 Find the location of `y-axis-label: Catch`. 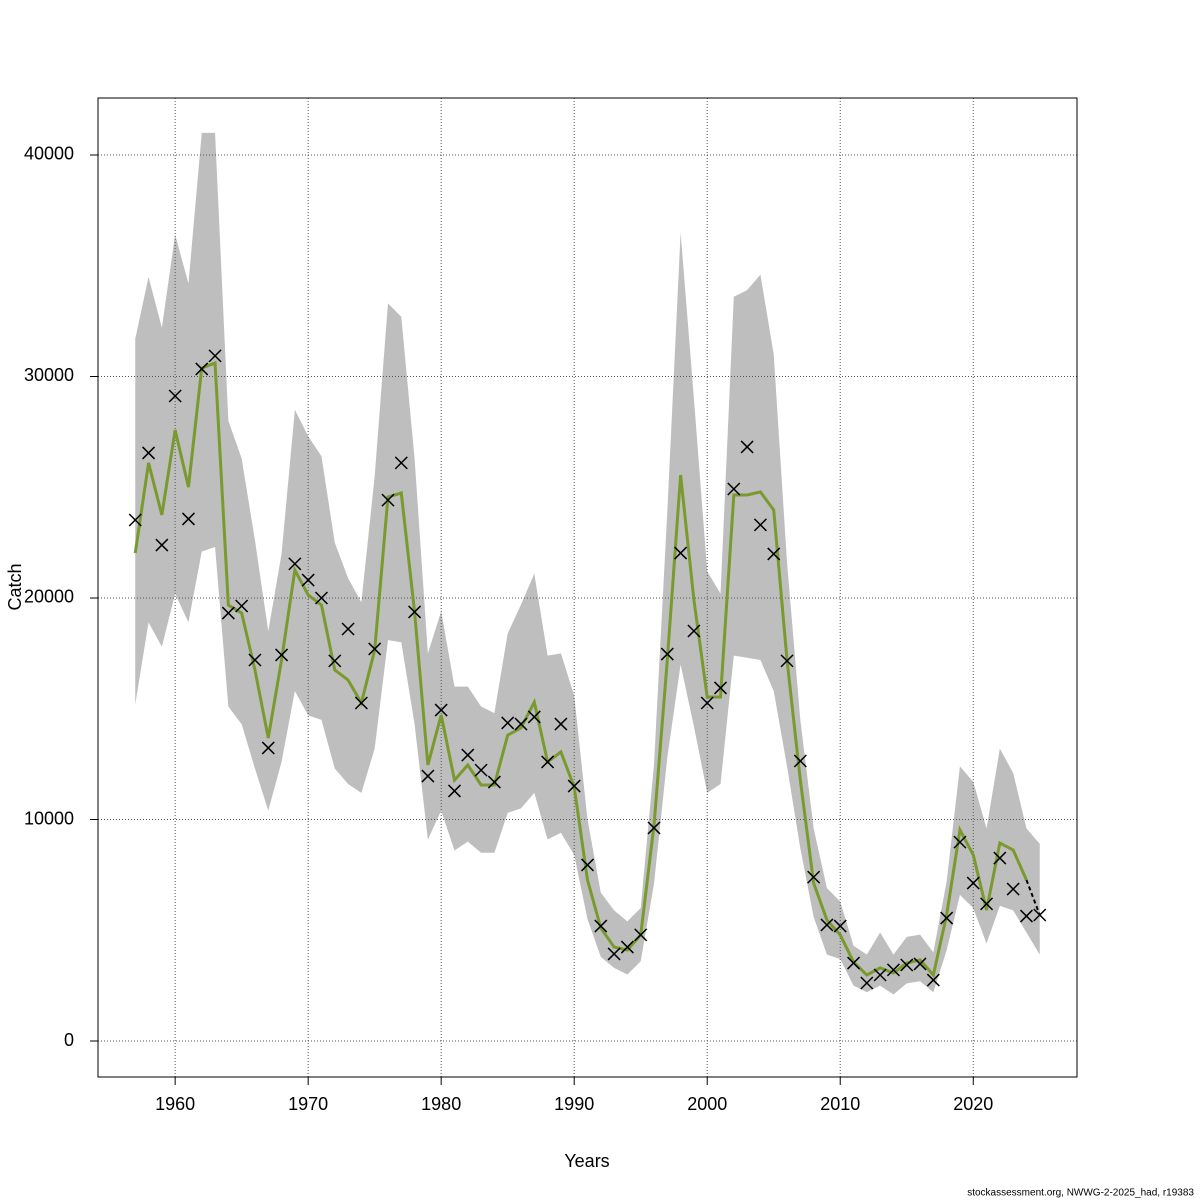

y-axis-label: Catch is located at coordinates (15, 586).